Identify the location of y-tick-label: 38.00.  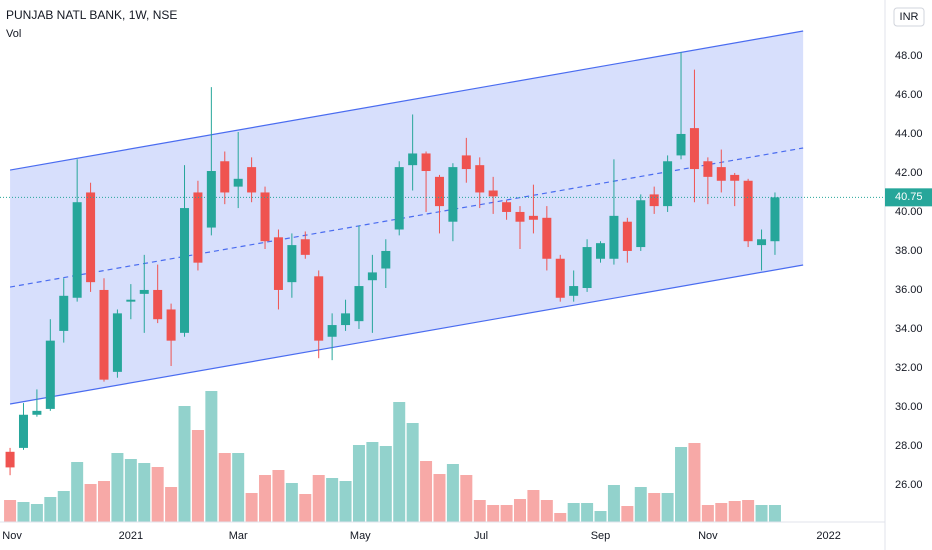
(909, 251).